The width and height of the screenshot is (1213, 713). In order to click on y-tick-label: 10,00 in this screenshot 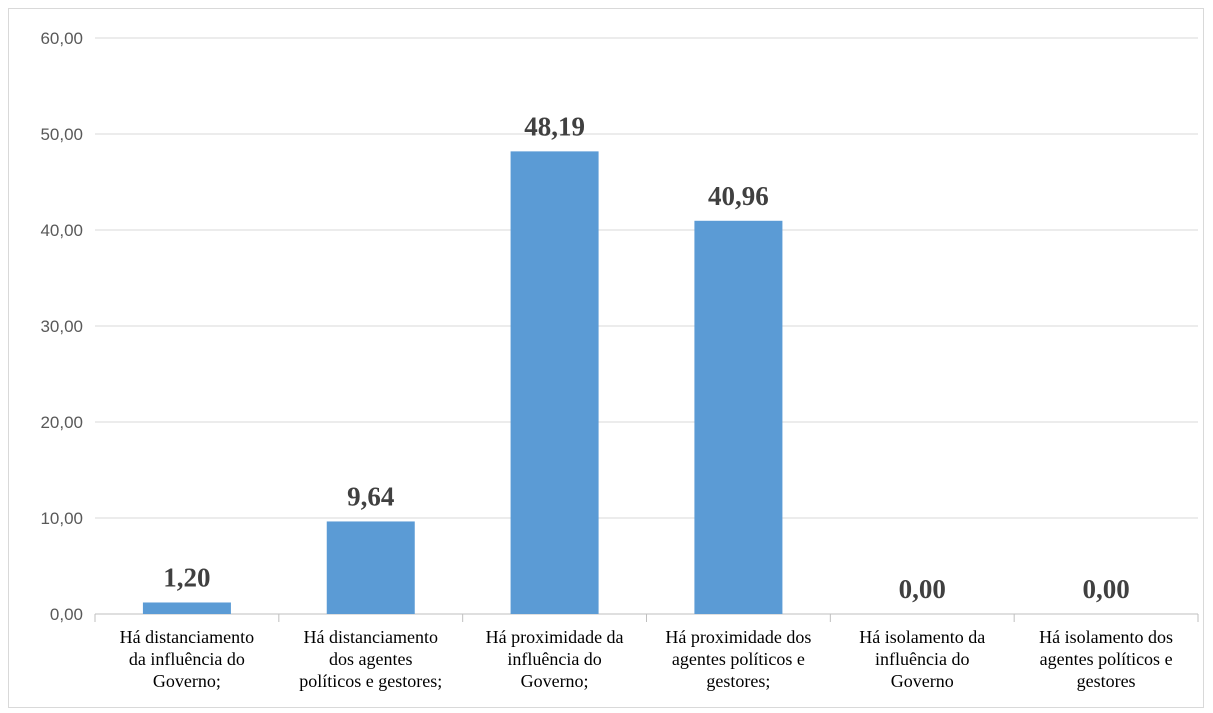, I will do `click(61, 518)`.